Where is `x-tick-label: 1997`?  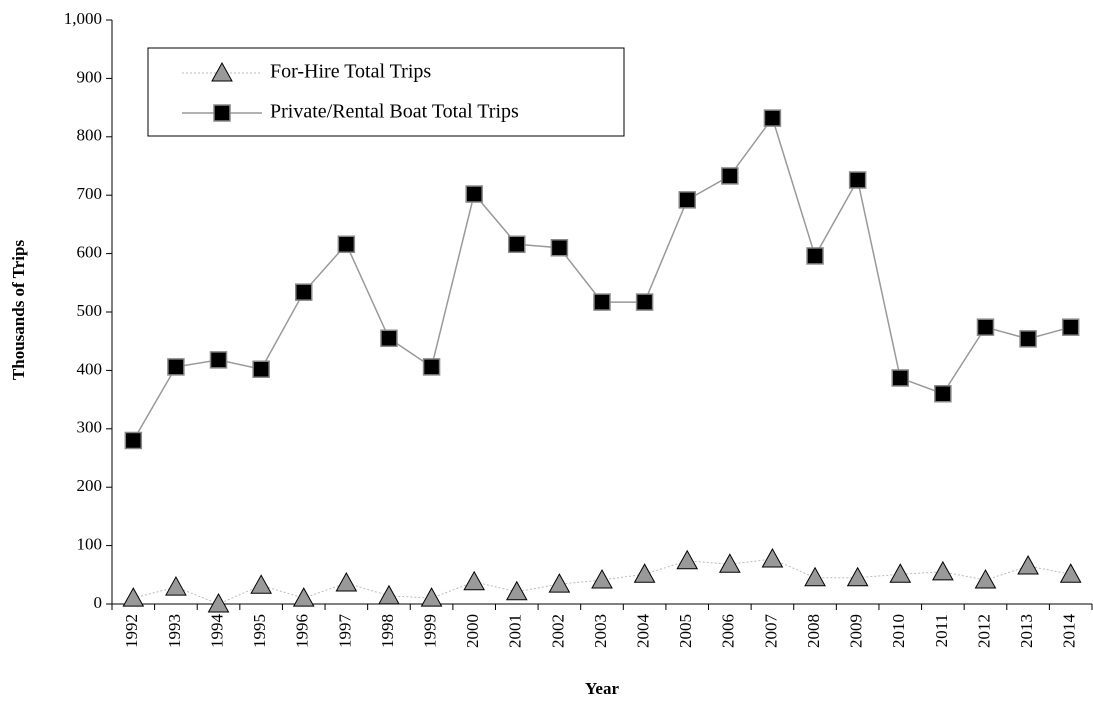
x-tick-label: 1997 is located at coordinates (344, 631).